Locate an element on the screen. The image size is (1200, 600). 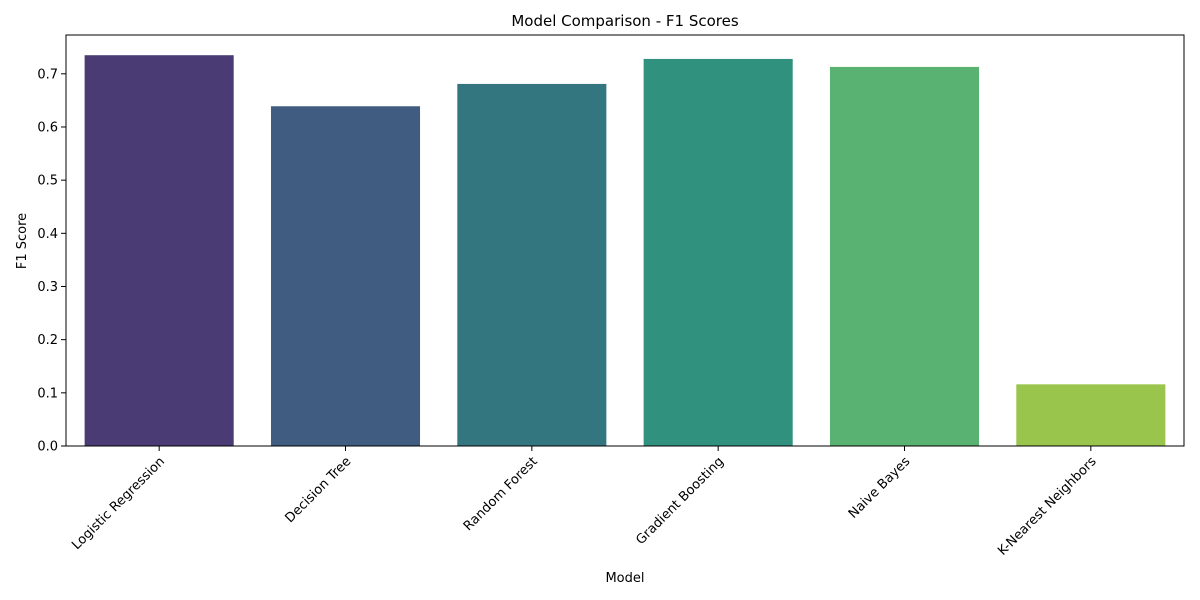
y-axis-ticks: 0.0 0.1 0.2 0.3 0.4 0.5 0.6 0.7 is located at coordinates (51, 261).